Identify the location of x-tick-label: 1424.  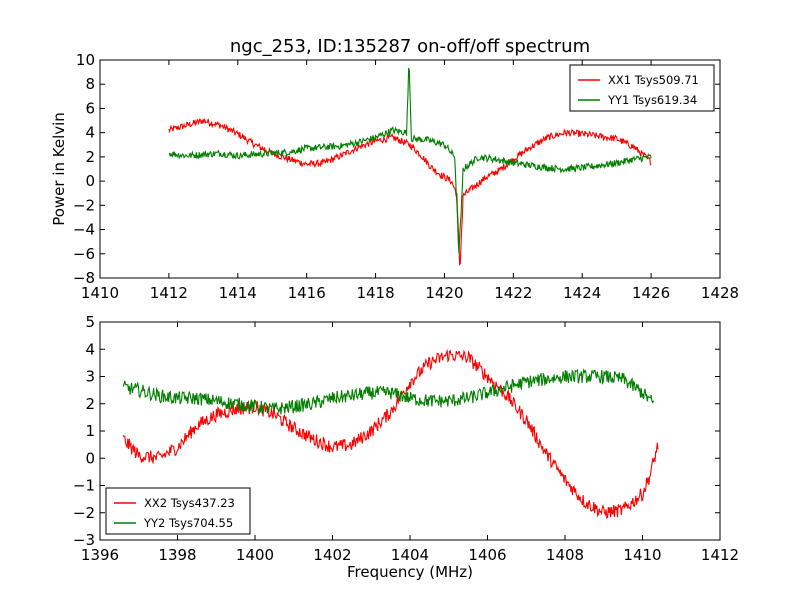
(582, 293).